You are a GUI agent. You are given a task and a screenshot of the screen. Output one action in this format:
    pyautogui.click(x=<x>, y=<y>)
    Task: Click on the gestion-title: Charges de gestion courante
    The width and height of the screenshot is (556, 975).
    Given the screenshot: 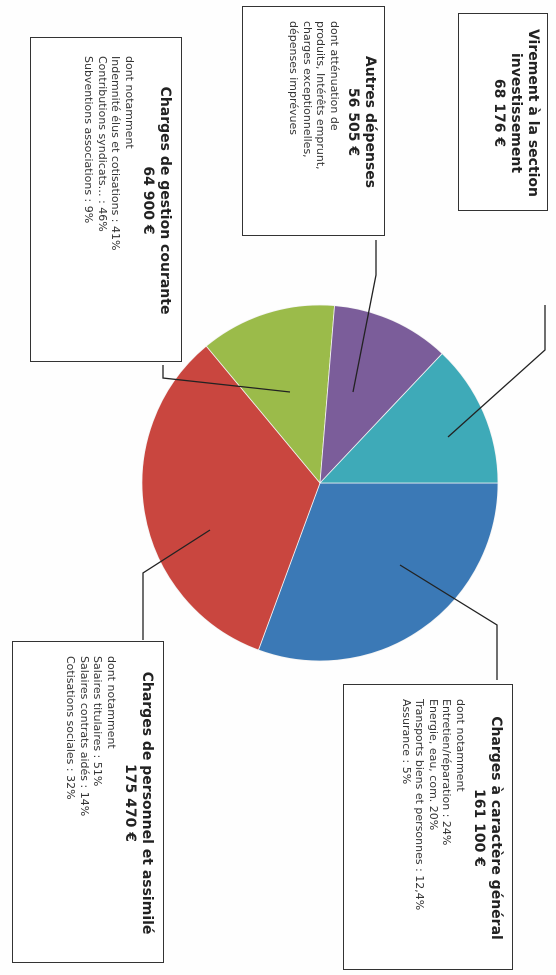 What is the action you would take?
    pyautogui.click(x=165, y=200)
    